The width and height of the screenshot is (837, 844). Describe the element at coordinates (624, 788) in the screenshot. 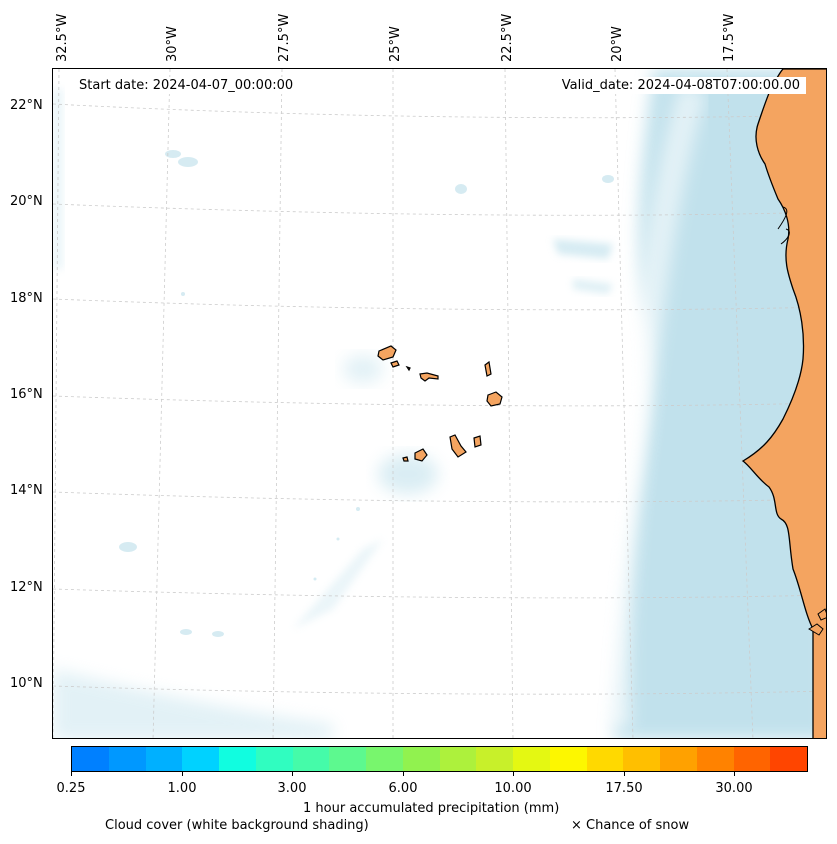

I see `cb-tick-label: 17.50` at that location.